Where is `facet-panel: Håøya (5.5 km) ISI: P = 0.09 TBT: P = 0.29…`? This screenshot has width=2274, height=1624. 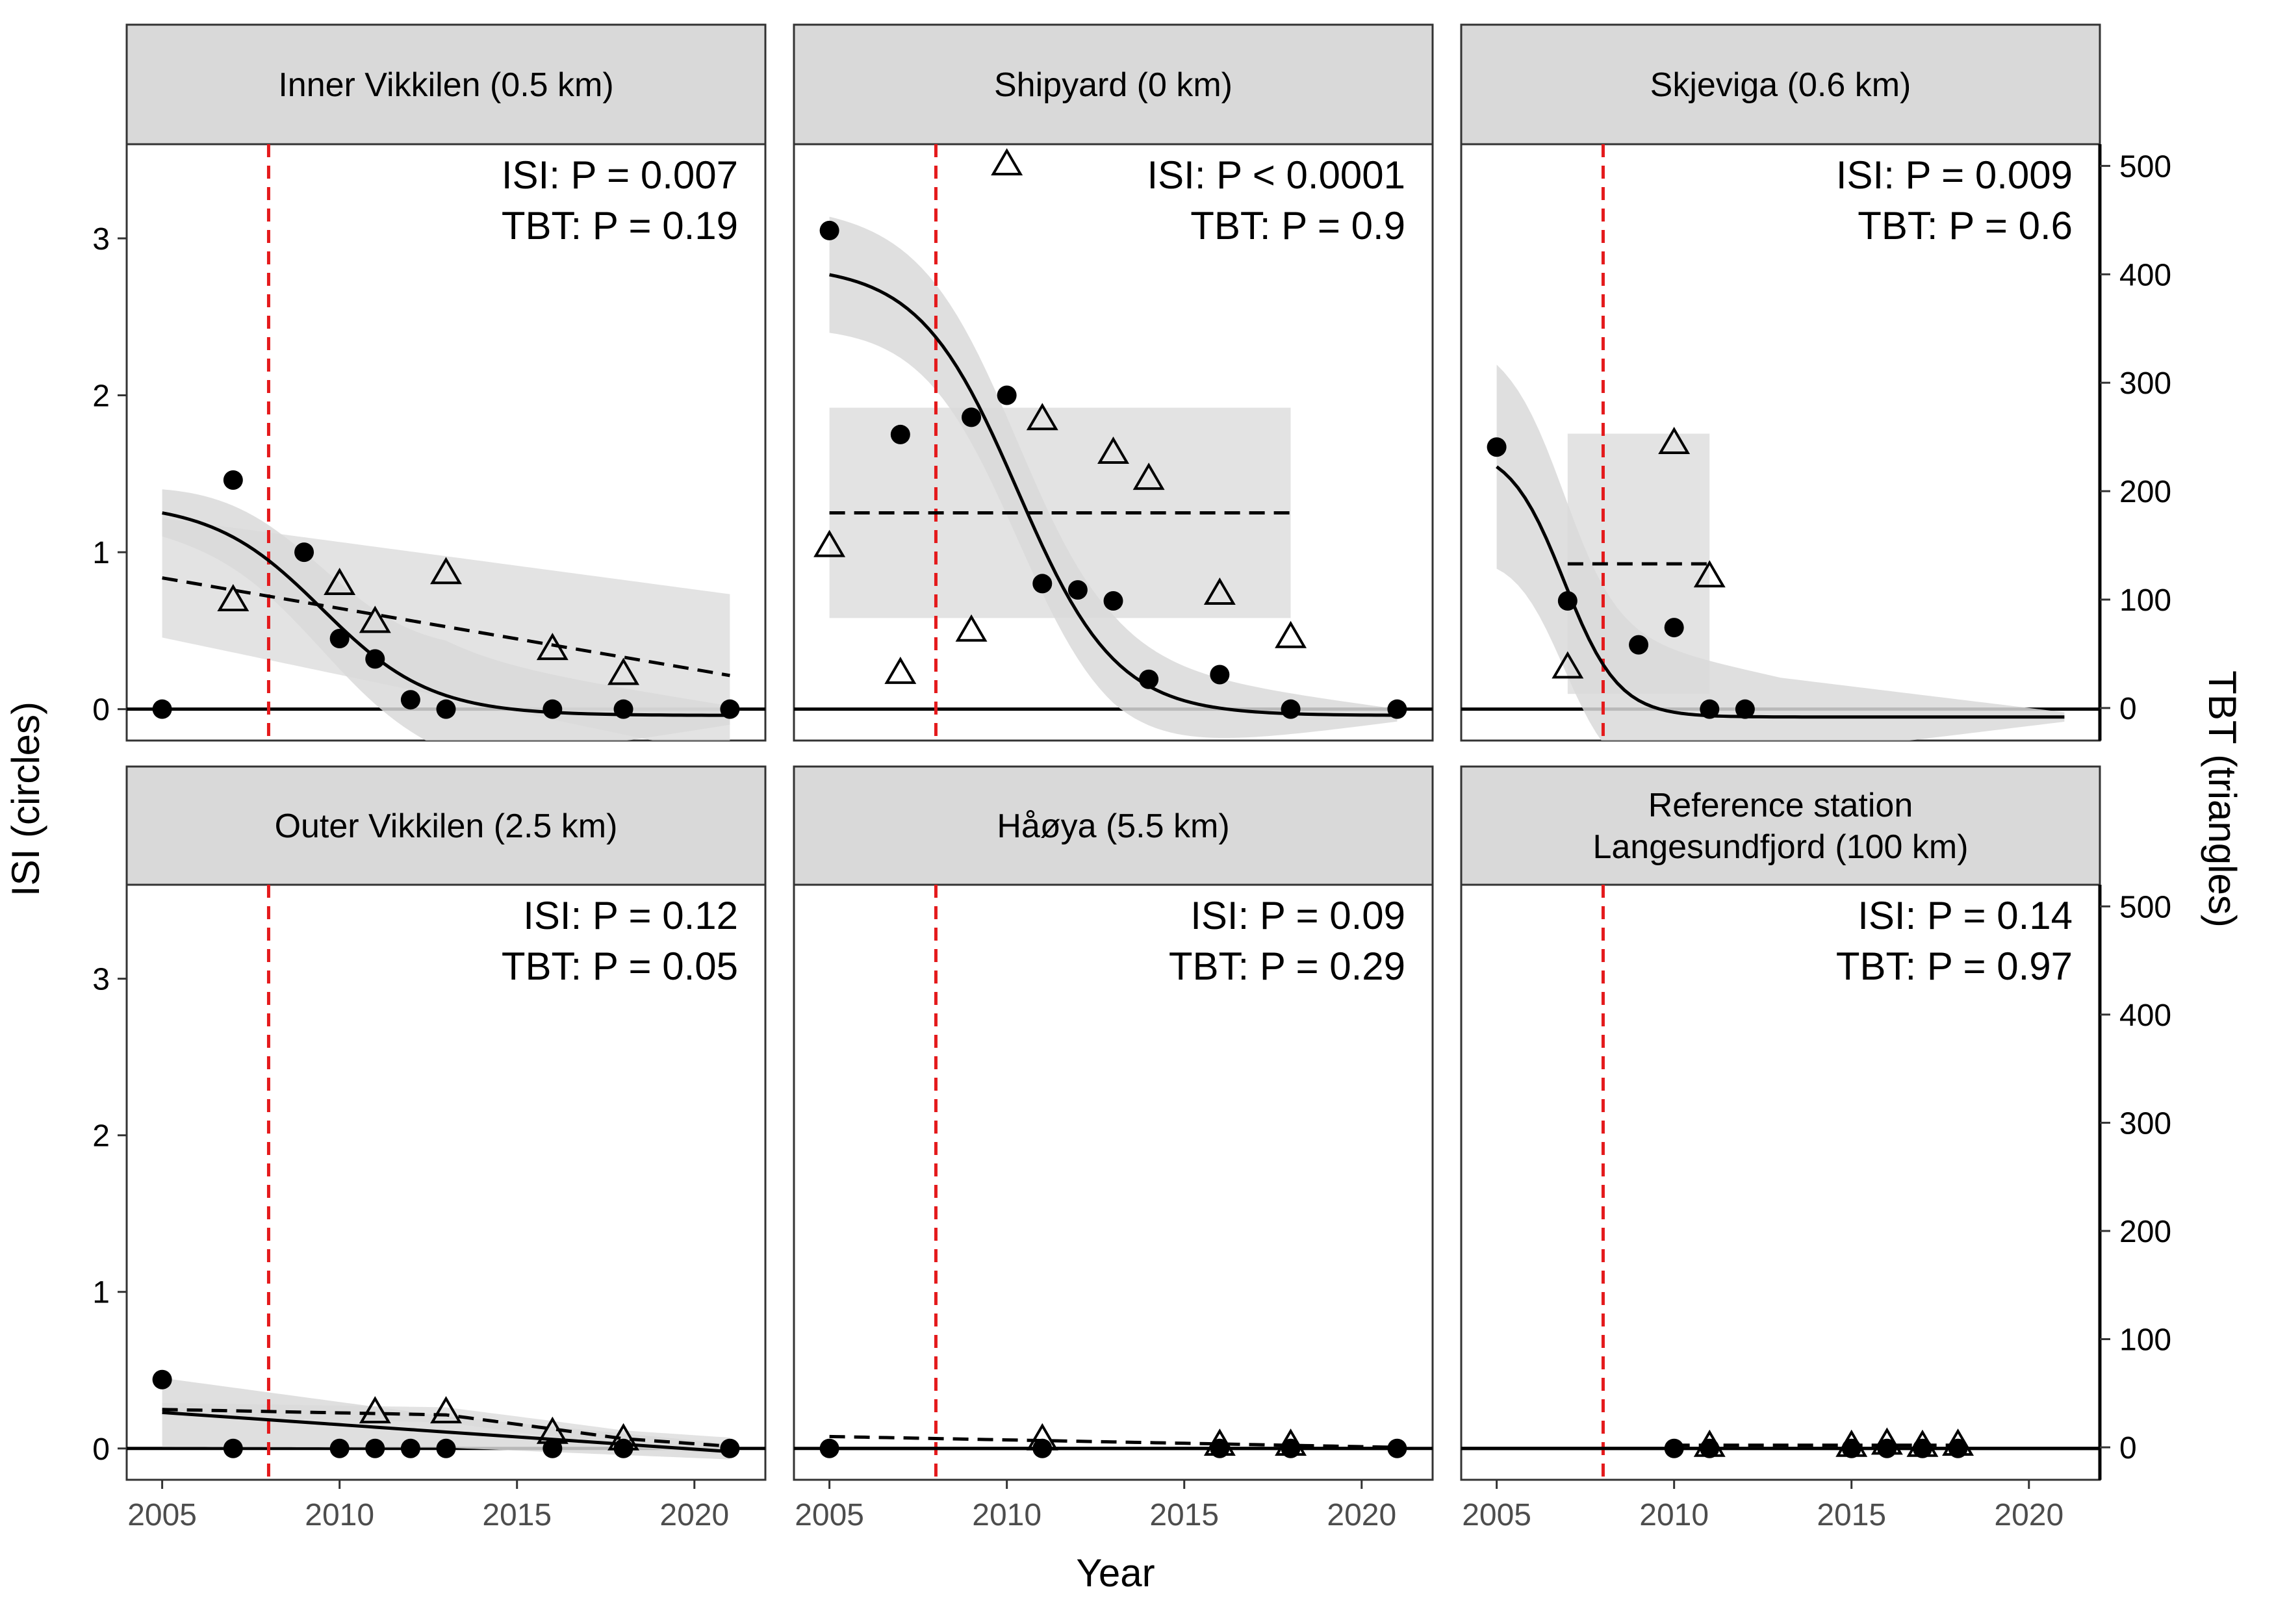 facet-panel: Håøya (5.5 km) ISI: P = 0.09 TBT: P = 0.29… is located at coordinates (1113, 1148).